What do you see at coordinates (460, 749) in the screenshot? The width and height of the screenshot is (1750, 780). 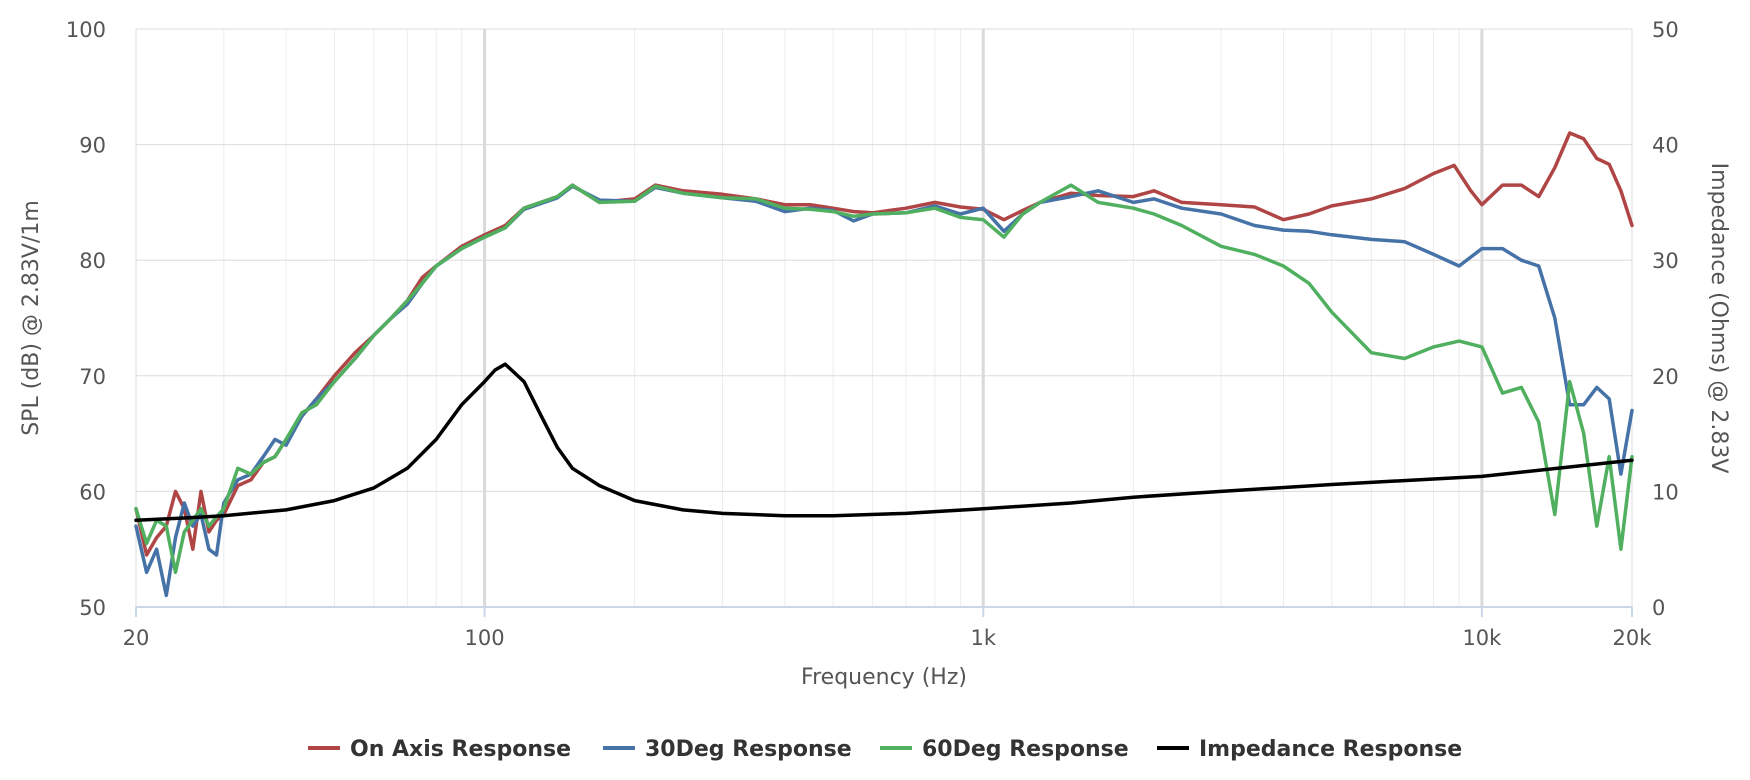 I see `on-axis-response-legend-label: On Axis Response` at bounding box center [460, 749].